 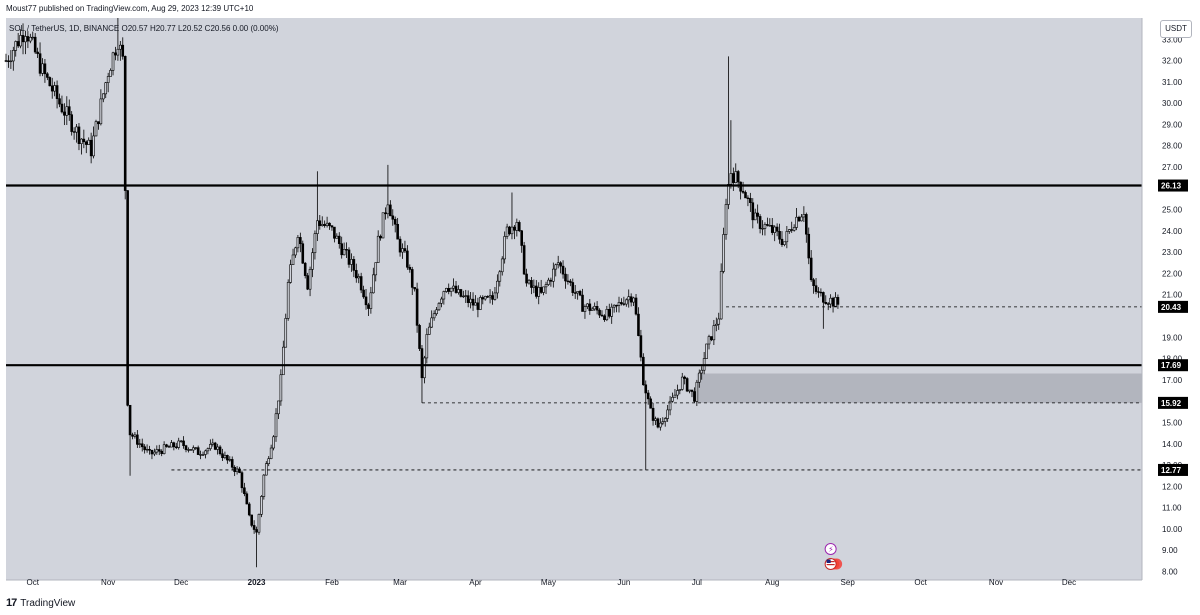 What do you see at coordinates (400, 582) in the screenshot?
I see `x-tick-label: Mar` at bounding box center [400, 582].